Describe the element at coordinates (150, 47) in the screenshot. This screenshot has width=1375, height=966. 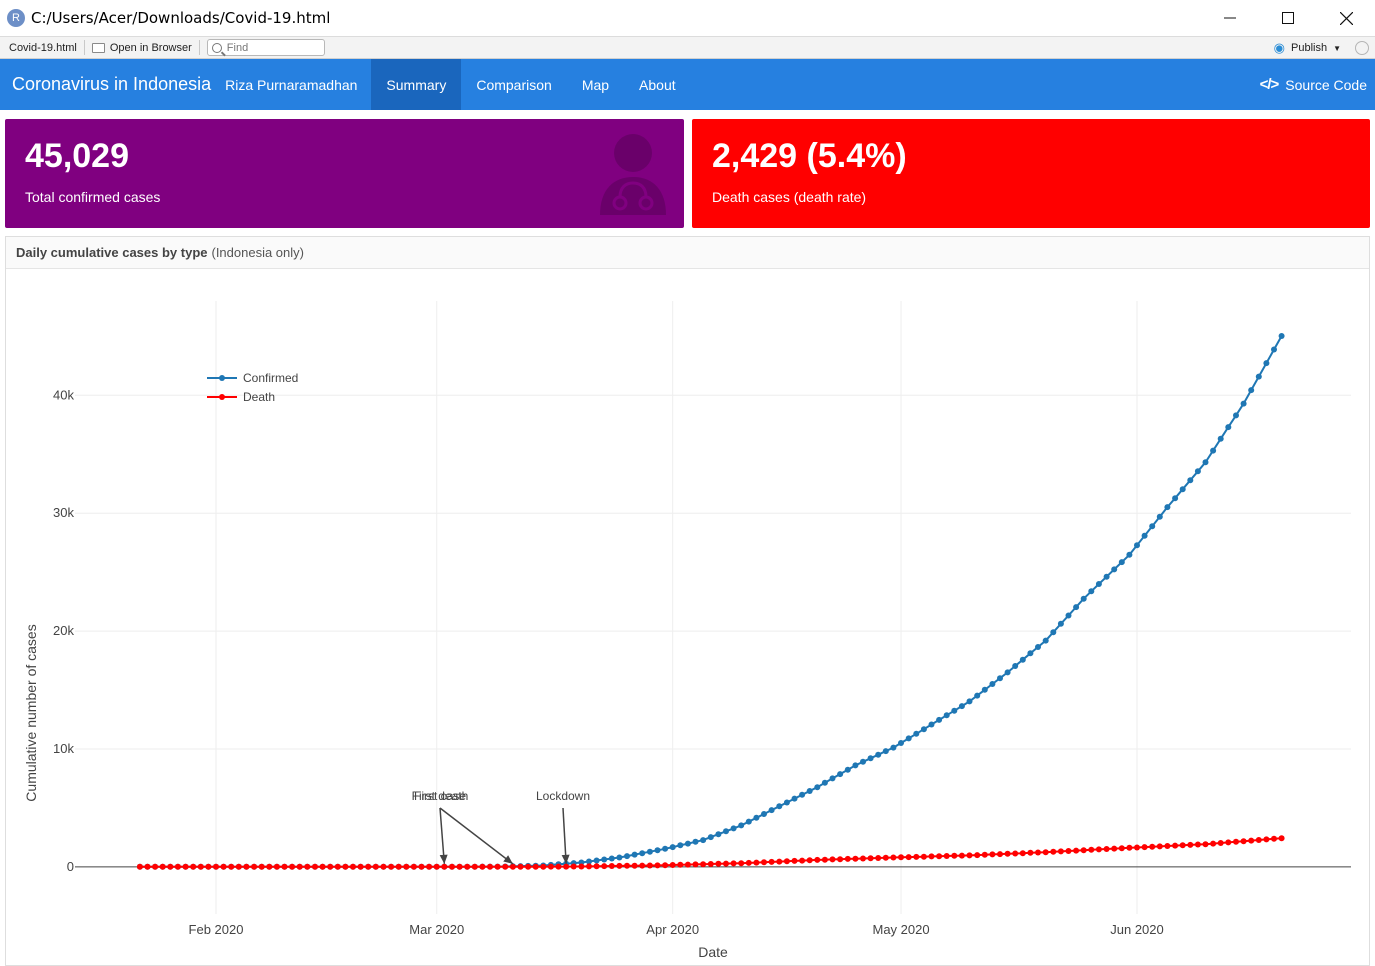
I see `open-in-browser-label: Open in Browser` at that location.